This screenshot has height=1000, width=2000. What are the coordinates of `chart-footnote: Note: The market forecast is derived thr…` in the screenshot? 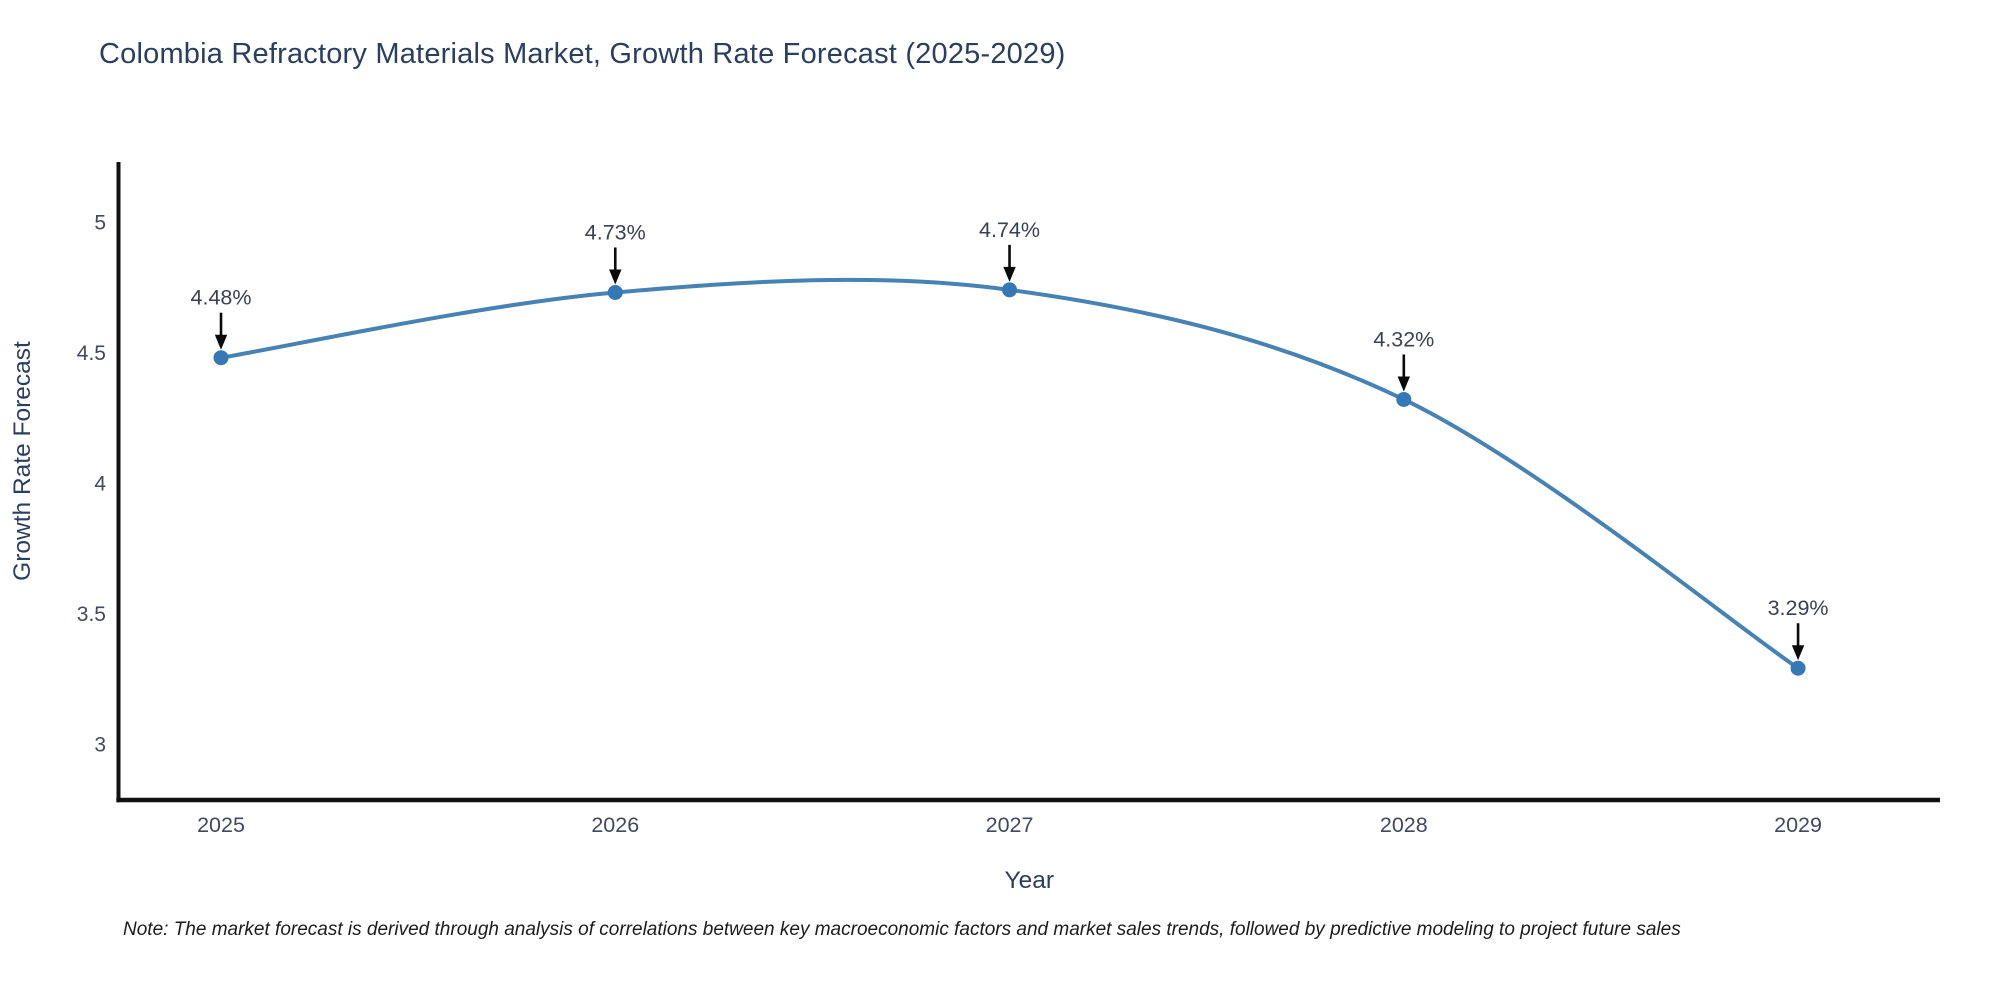 It's located at (902, 929).